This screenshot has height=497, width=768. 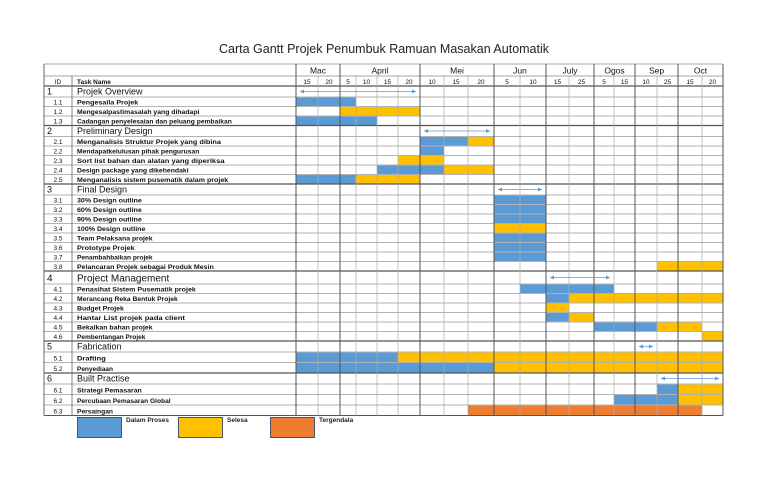 I want to click on task-id: 2.1, so click(x=57, y=142).